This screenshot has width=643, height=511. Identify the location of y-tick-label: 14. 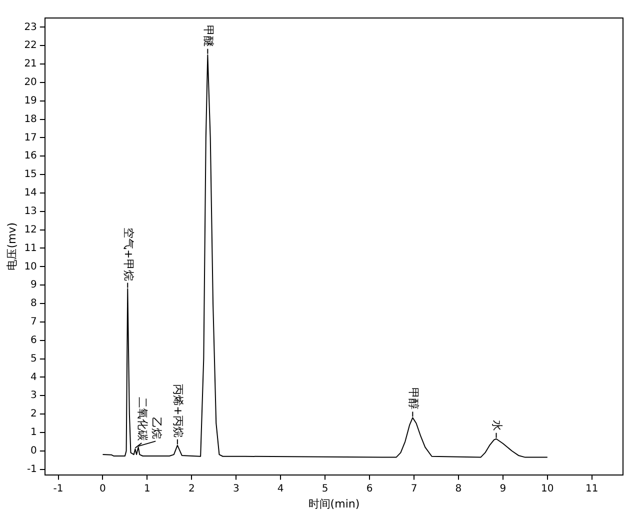
(30, 193).